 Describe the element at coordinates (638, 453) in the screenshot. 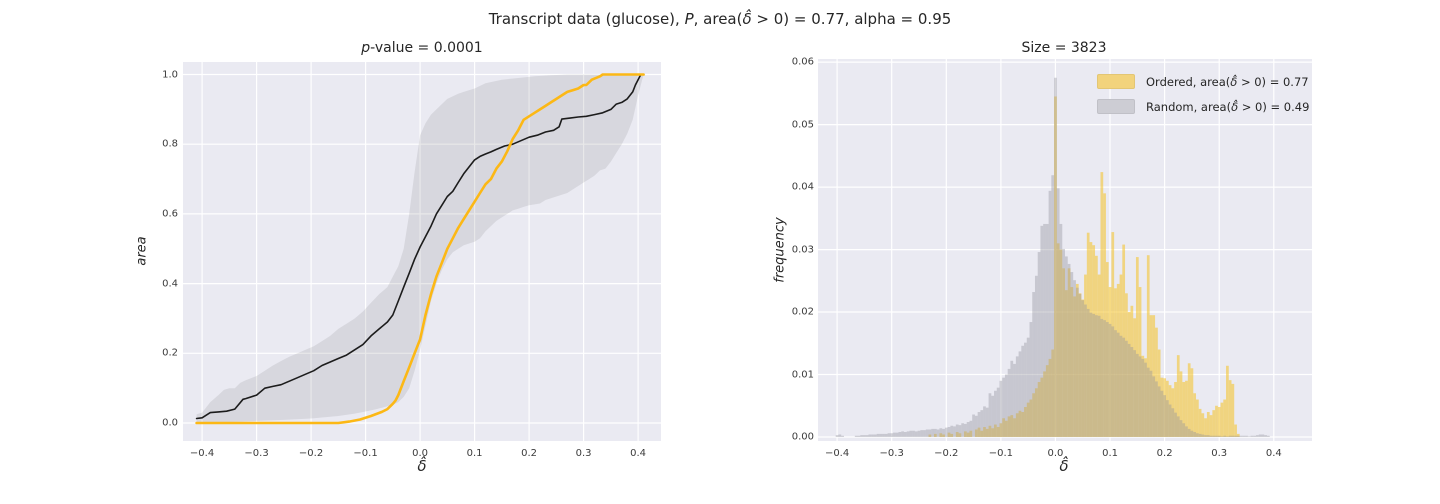

I see `left-plot-xtick-label: 0.4` at that location.